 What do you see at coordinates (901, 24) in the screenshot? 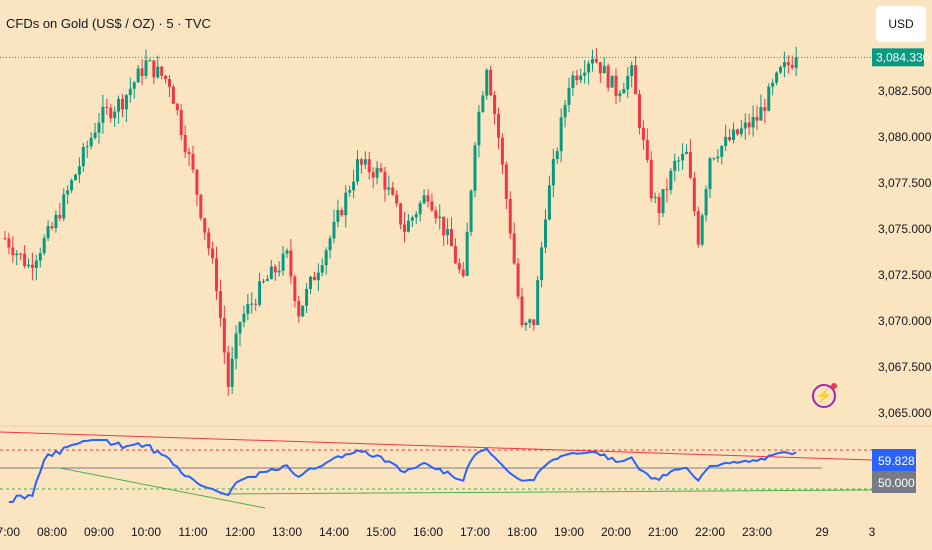
I see `currency-button: USD` at bounding box center [901, 24].